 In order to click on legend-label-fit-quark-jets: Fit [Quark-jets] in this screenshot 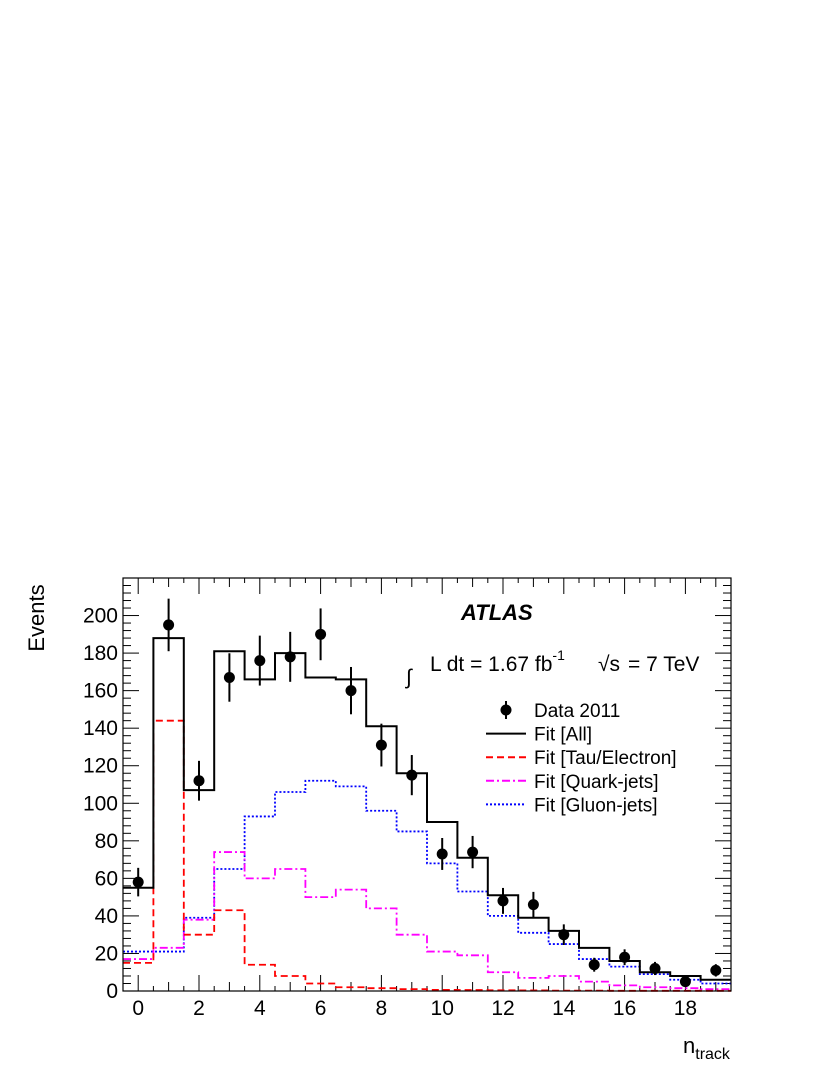, I will do `click(596, 782)`.